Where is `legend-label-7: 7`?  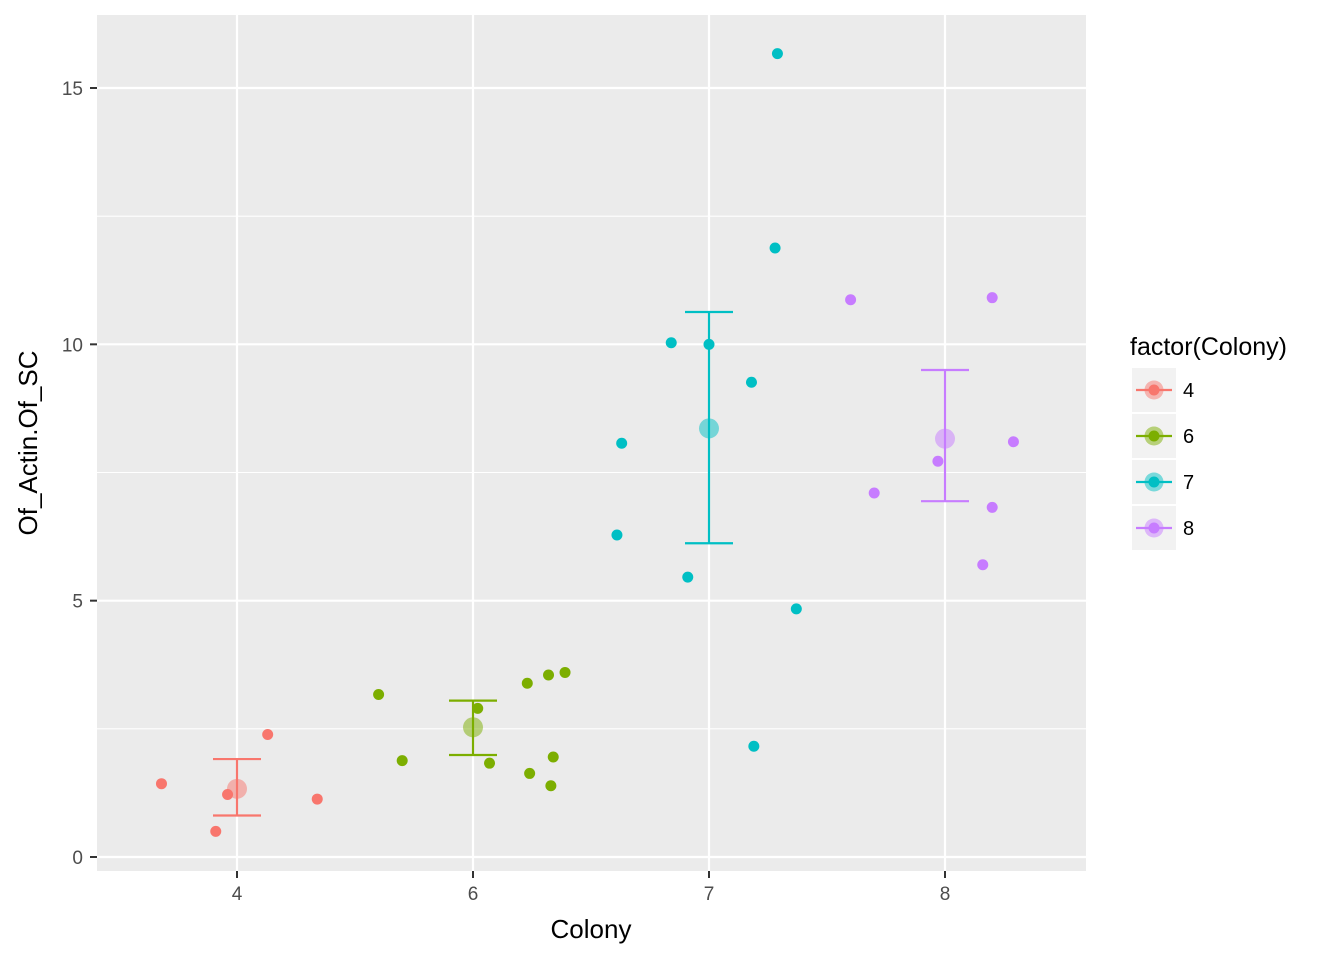 legend-label-7: 7 is located at coordinates (1188, 483).